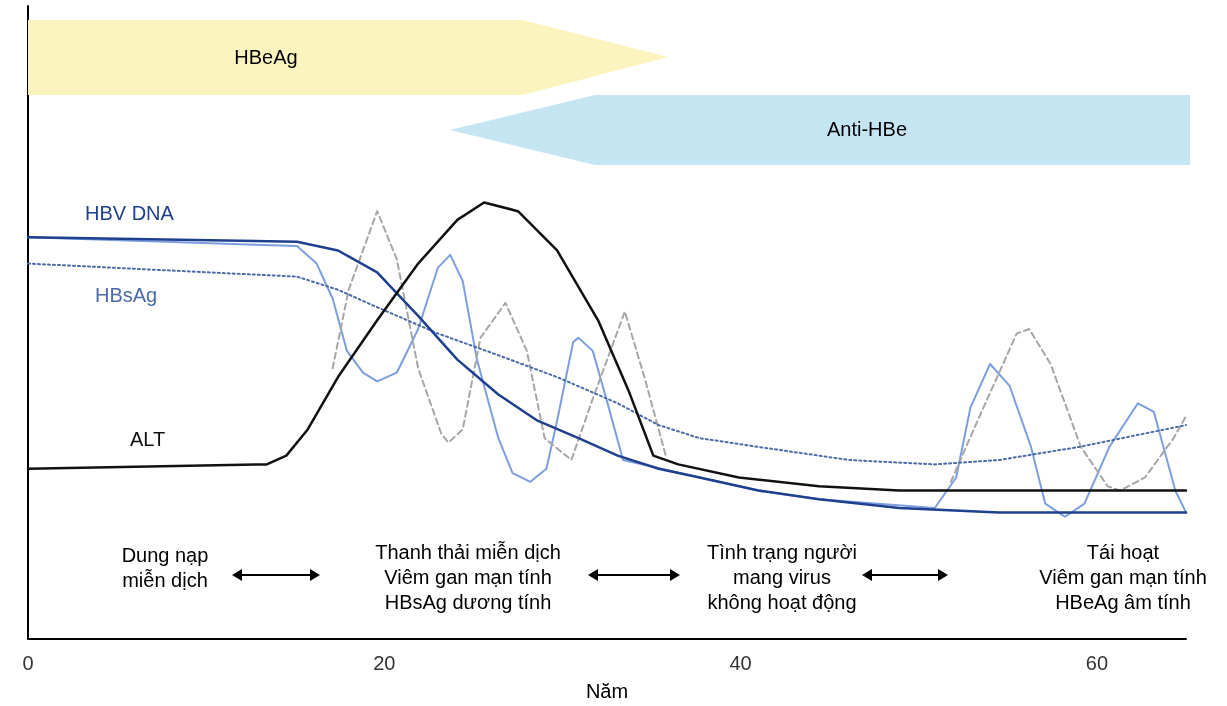  I want to click on annotation: Tái hoạt Viêm gan mạn tính HBeAg âm tính, so click(1123, 577).